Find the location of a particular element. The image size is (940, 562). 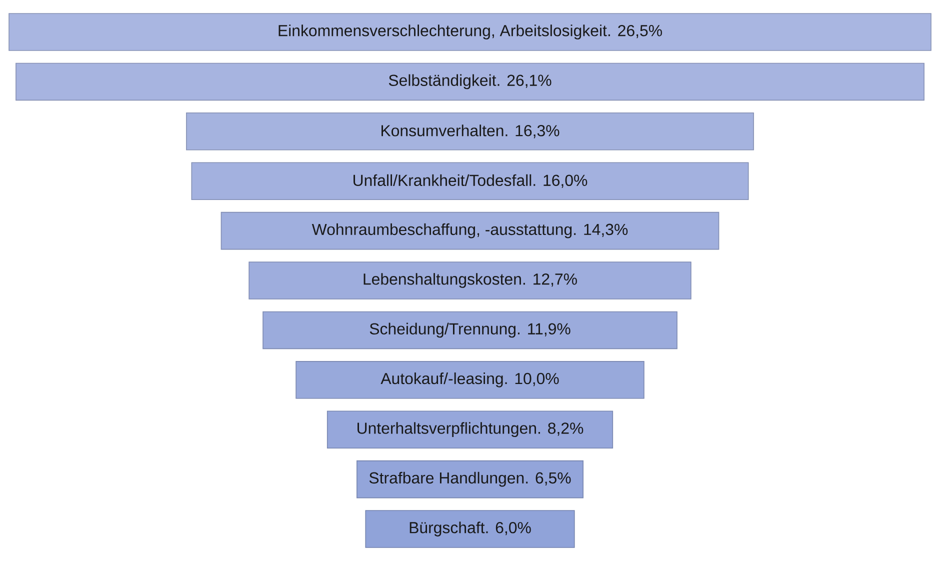

data-label: 14,3% is located at coordinates (606, 230).